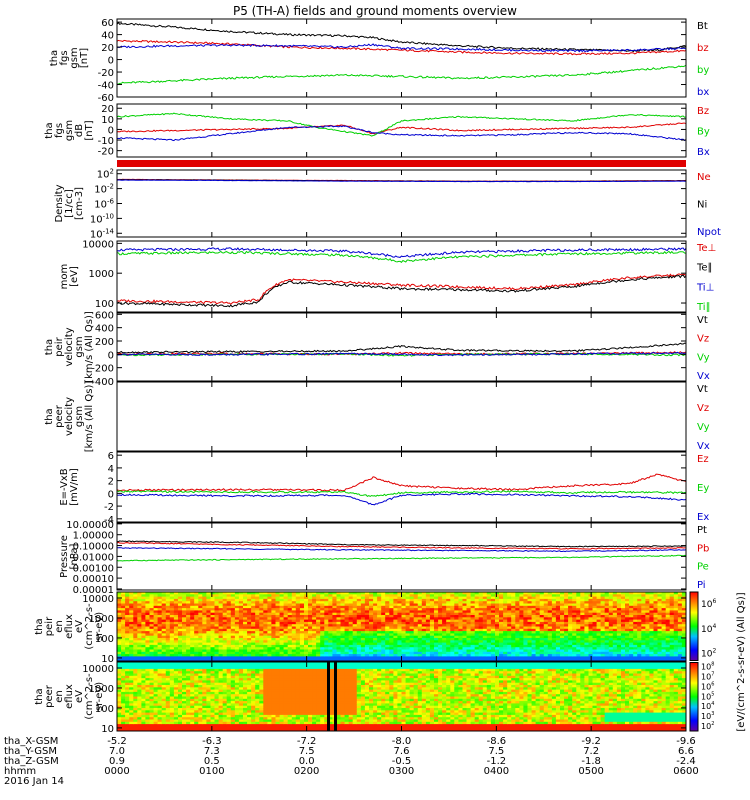  Describe the element at coordinates (702, 320) in the screenshot. I see `legend-Vt: Vt` at that location.